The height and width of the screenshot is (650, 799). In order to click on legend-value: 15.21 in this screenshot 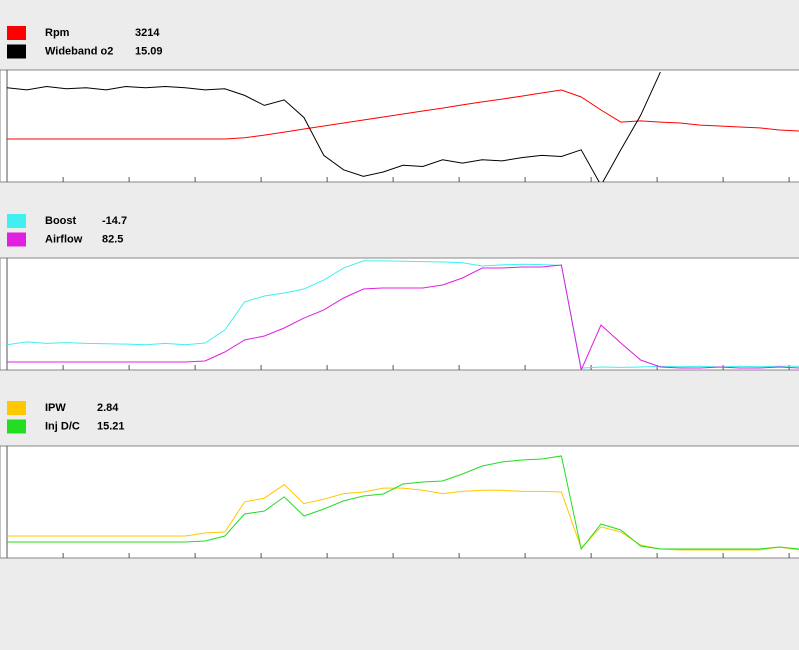, I will do `click(111, 426)`.